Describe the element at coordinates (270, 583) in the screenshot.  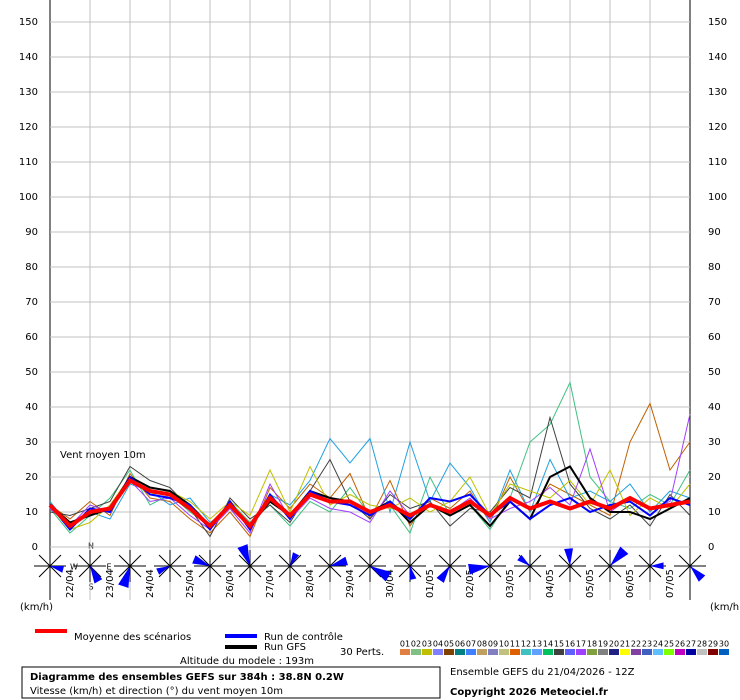
I see `x-tick-label: 27/04` at that location.